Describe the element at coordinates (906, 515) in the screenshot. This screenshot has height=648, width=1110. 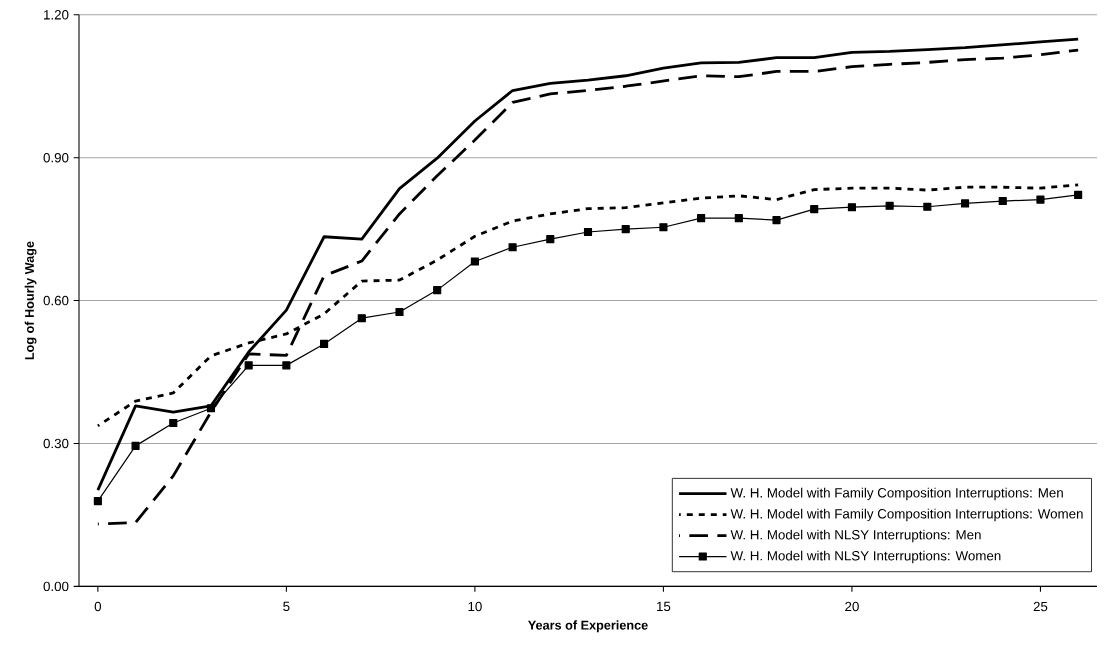
I see `legend-label: W. H. Model with Family Composition Interruptions: Women` at that location.